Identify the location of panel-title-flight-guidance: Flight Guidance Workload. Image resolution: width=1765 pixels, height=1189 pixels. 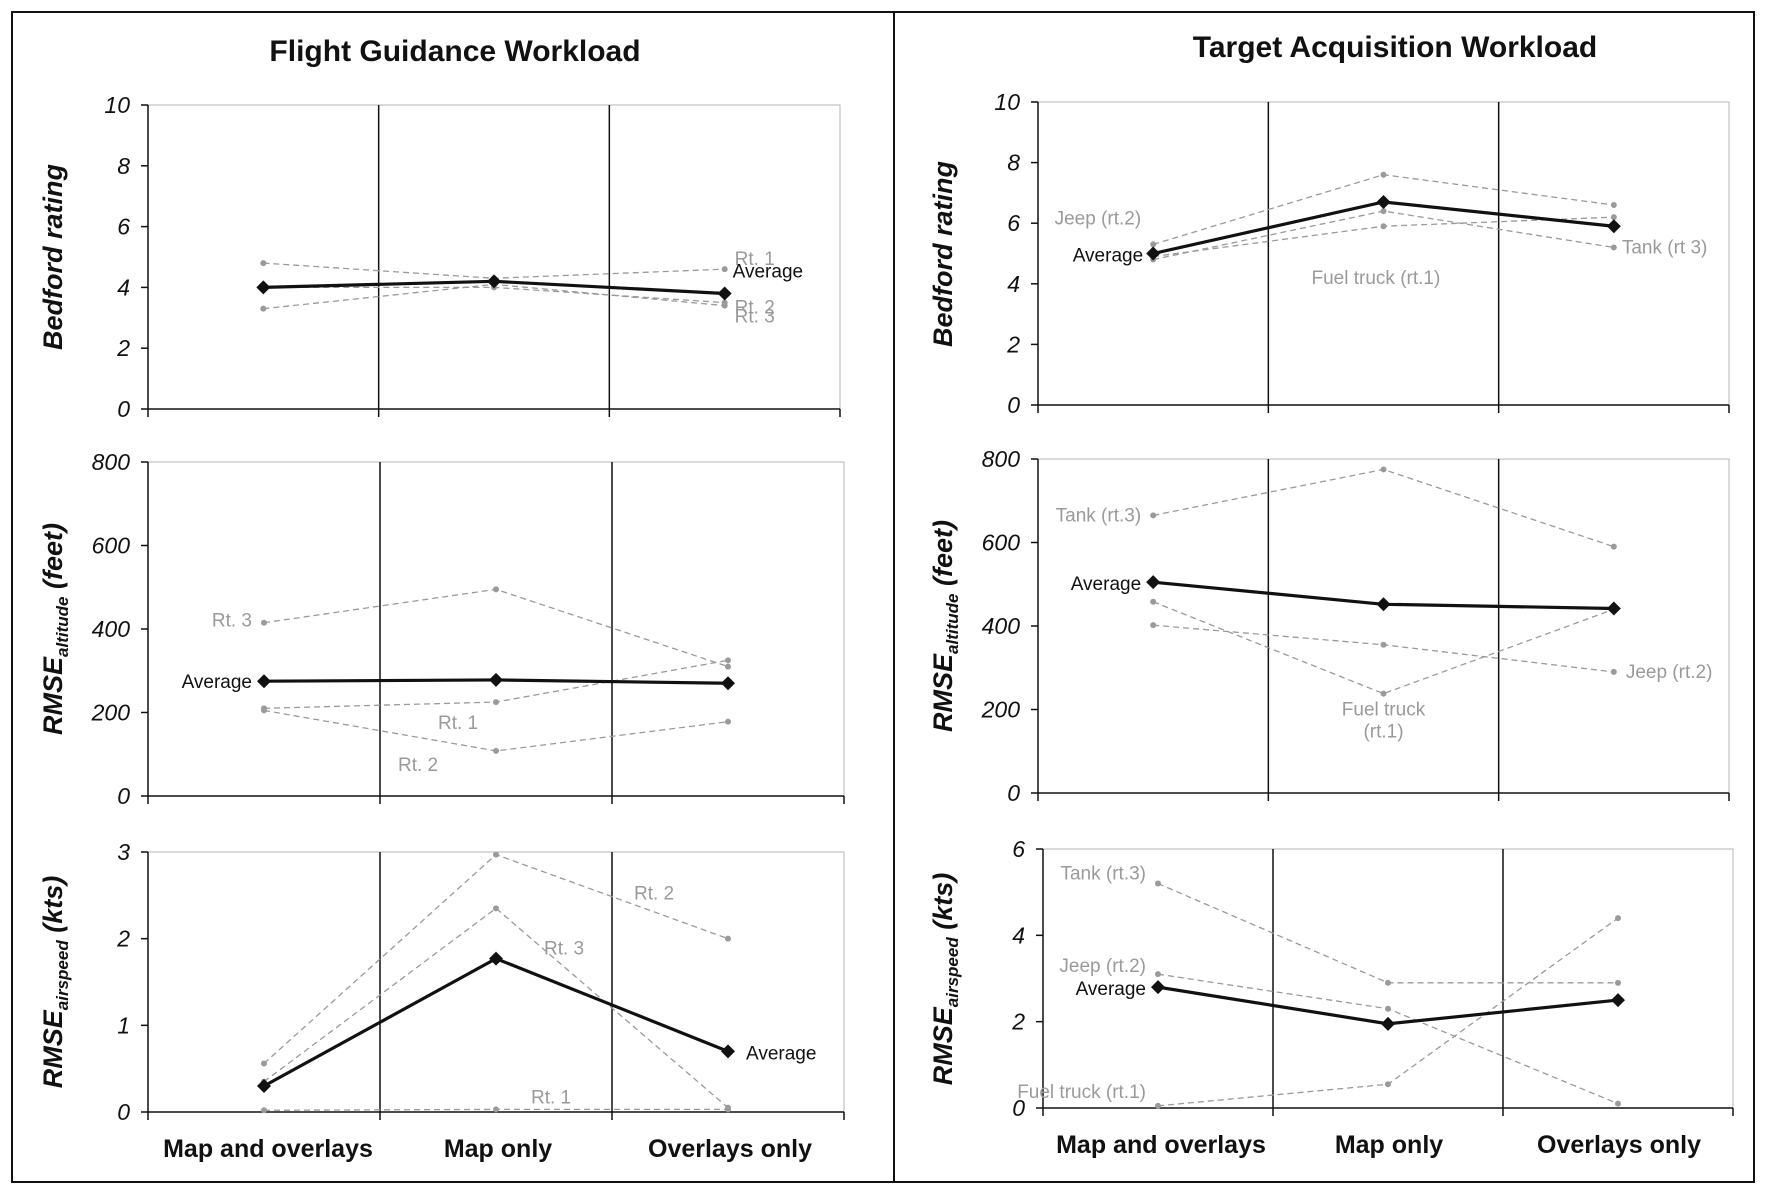
(454, 51).